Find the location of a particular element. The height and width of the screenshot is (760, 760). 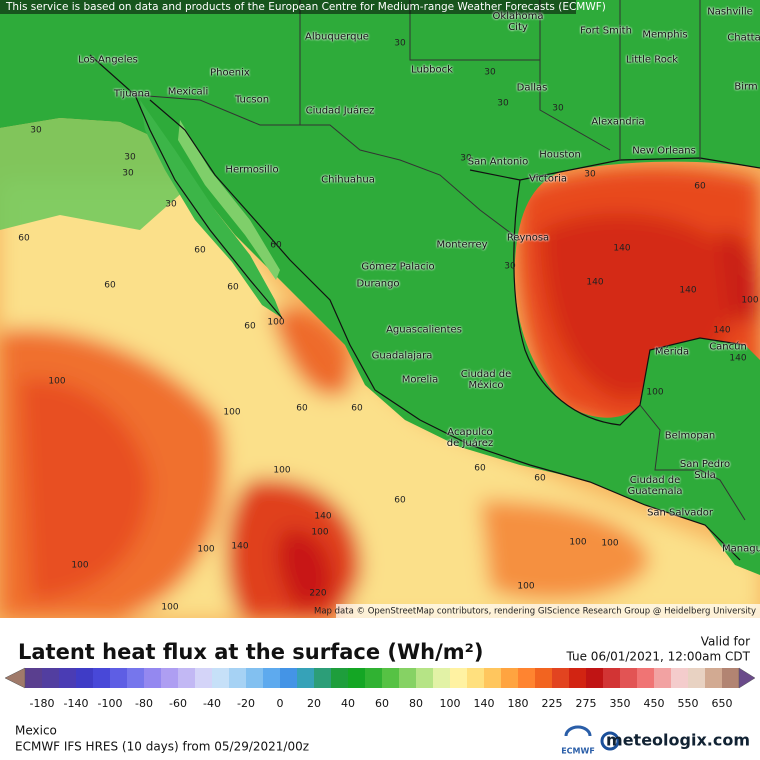

city-label: Phoenix is located at coordinates (230, 73).